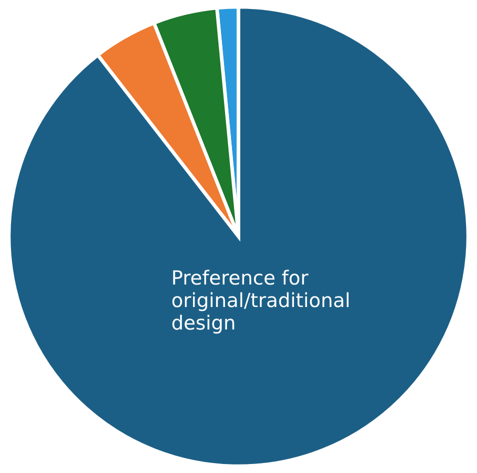  I want to click on slice-label: Preference for original/traditional design, so click(260, 302).